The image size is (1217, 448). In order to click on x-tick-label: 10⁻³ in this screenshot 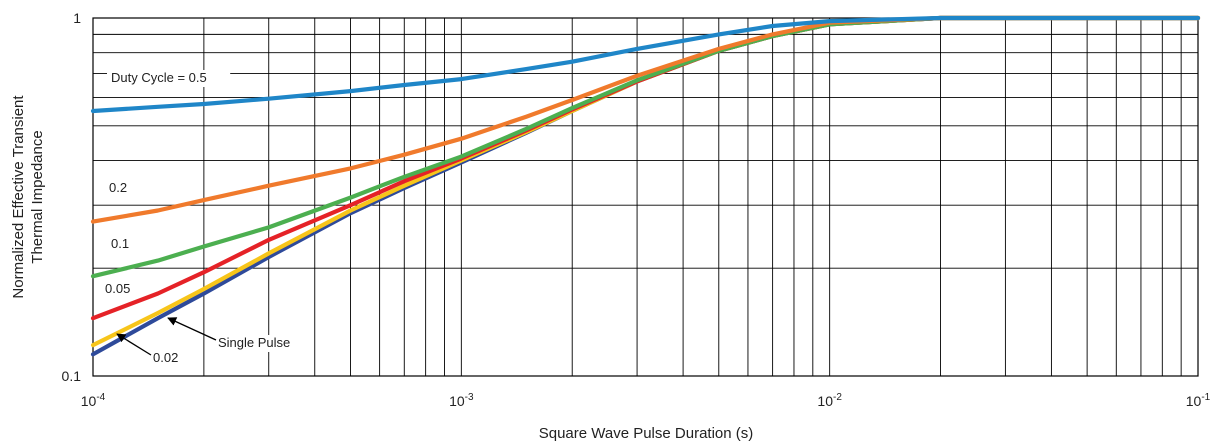, I will do `click(461, 400)`.